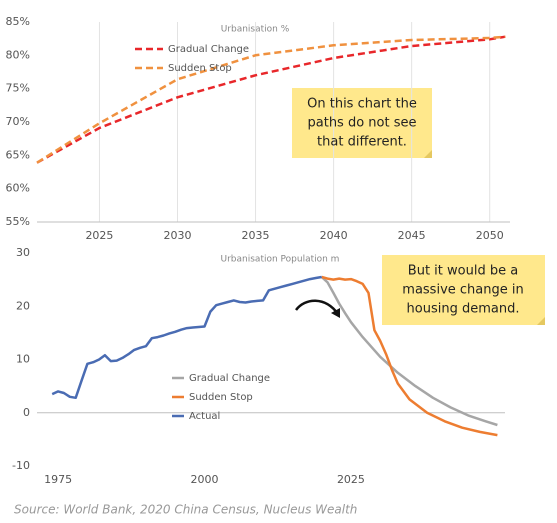 This screenshot has height=523, width=557. Describe the element at coordinates (18, 154) in the screenshot. I see `y-tick-label: 65%` at that location.